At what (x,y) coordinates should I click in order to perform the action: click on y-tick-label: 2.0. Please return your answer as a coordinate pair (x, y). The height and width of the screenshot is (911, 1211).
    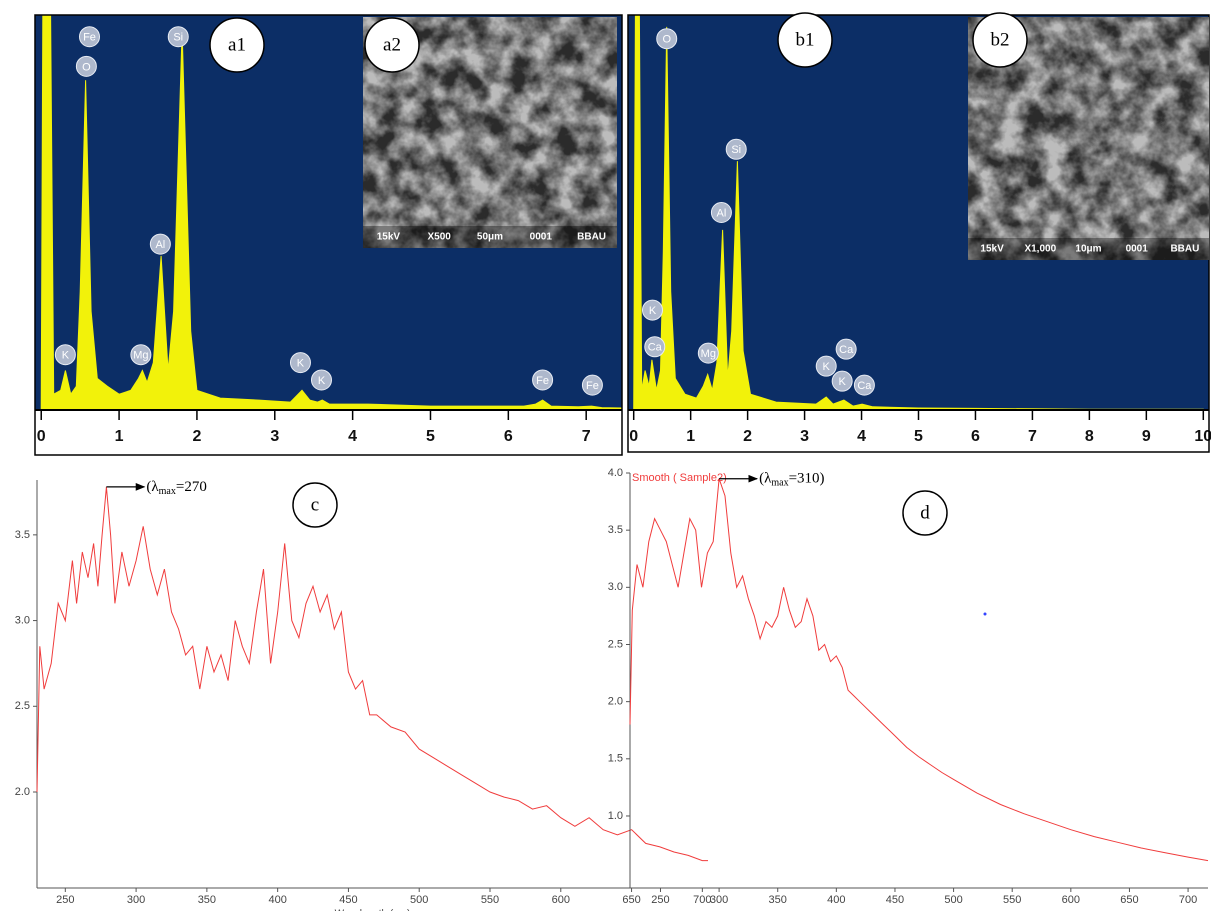
    Looking at the image, I should click on (615, 702).